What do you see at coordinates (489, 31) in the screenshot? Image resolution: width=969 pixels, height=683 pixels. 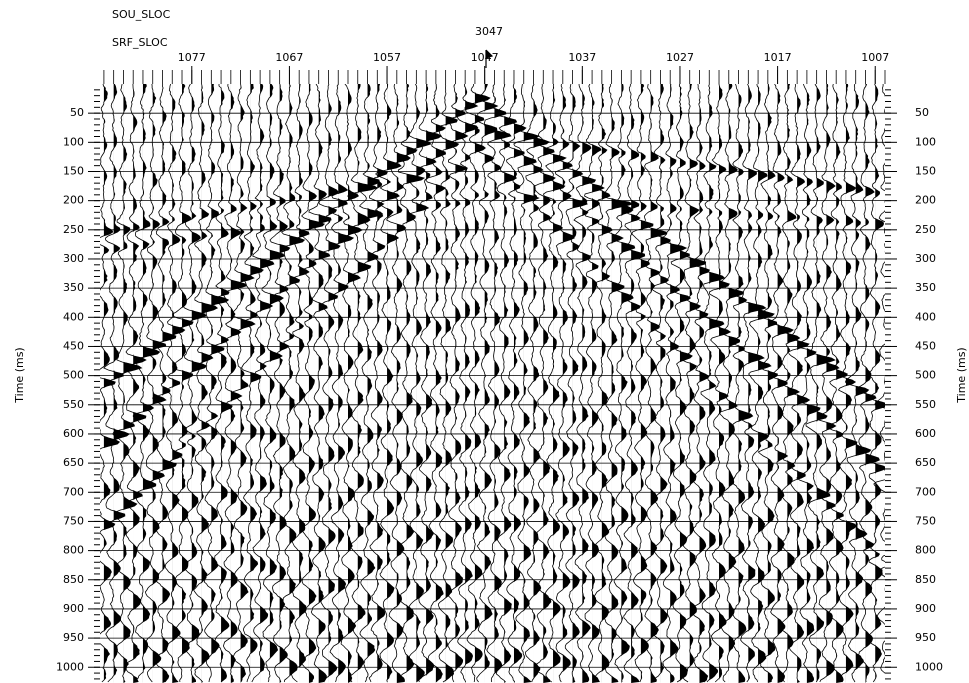 I see `source-value: 3047` at bounding box center [489, 31].